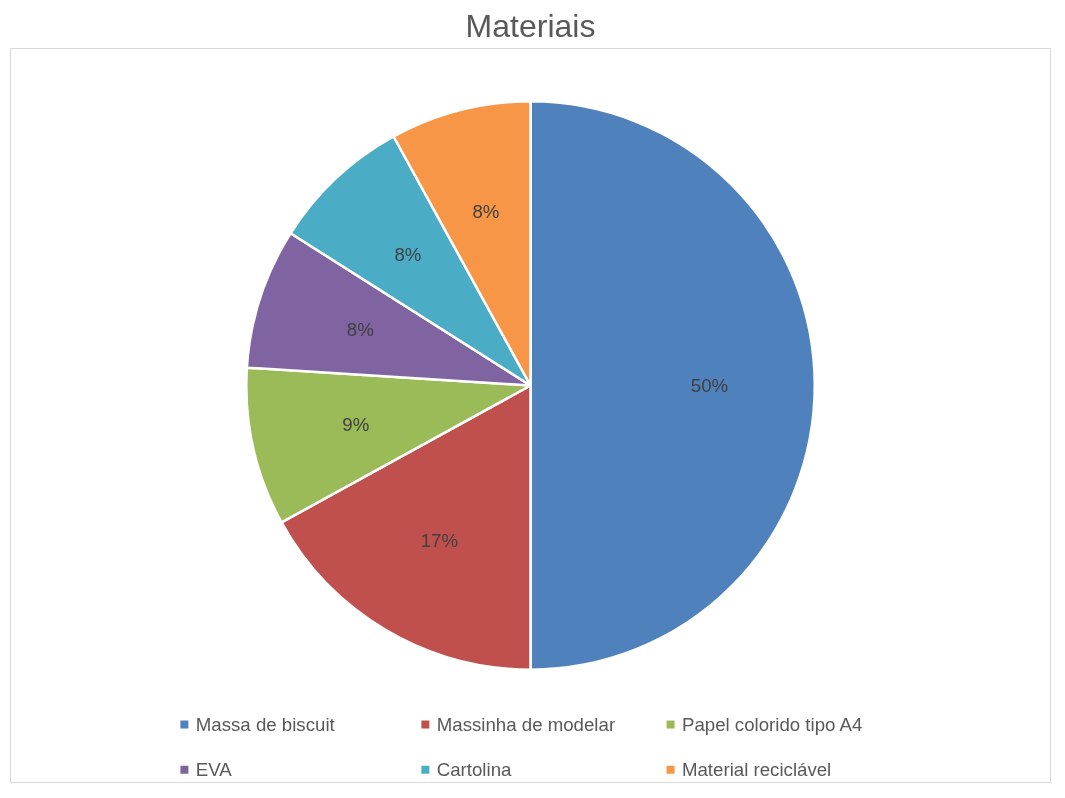 This screenshot has height=798, width=1065. Describe the element at coordinates (526, 725) in the screenshot. I see `legend-label: Massinha de modelar` at that location.